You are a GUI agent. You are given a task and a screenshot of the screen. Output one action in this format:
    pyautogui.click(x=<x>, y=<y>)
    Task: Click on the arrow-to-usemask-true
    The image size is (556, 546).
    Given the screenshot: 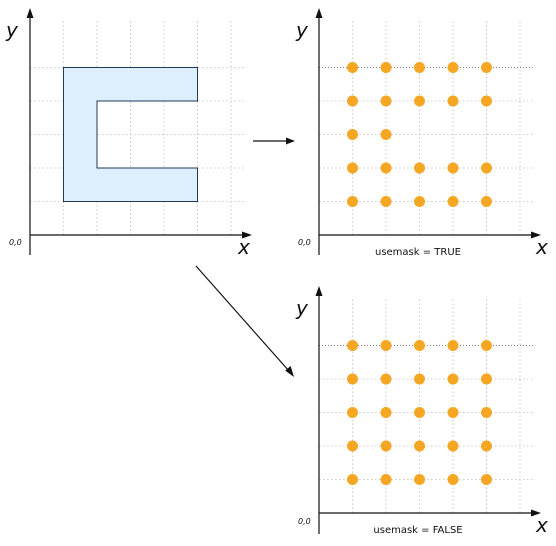 What is the action you would take?
    pyautogui.click(x=274, y=141)
    